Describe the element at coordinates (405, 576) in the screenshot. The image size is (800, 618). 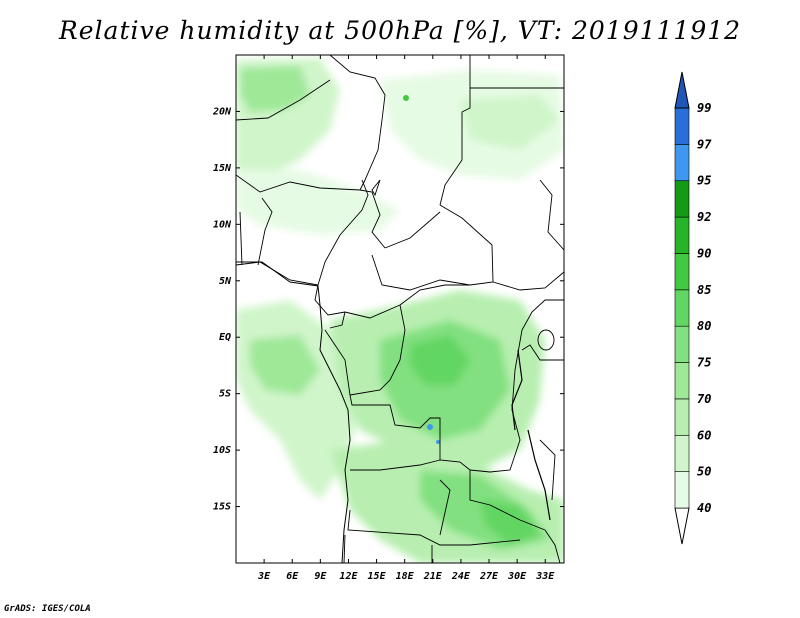
I see `x-tick-label: 18E` at that location.